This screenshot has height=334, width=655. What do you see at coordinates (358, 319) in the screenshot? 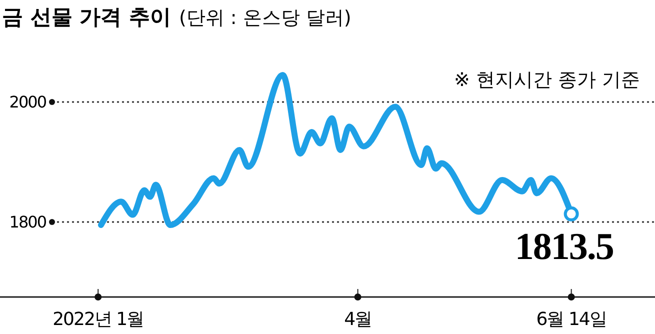
I see `x-tick-label: 4월` at bounding box center [358, 319].